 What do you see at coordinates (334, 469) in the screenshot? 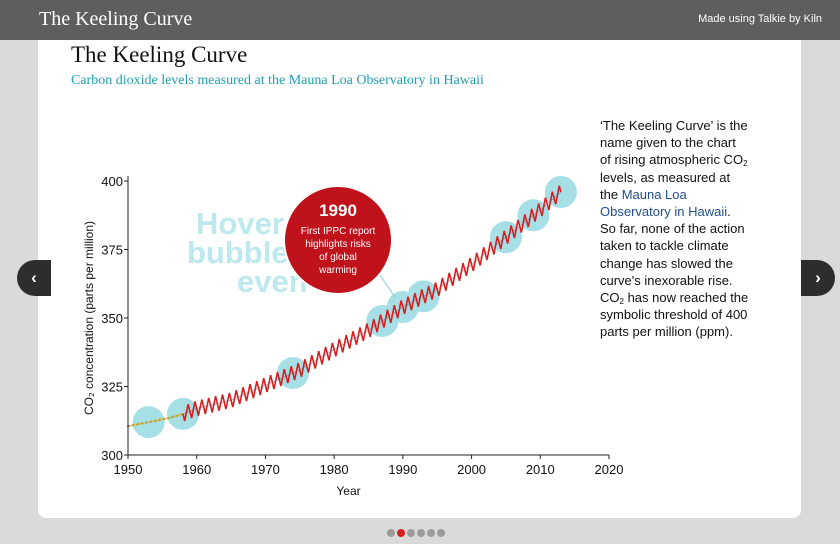
I see `x-tick-label: 1980` at bounding box center [334, 469].